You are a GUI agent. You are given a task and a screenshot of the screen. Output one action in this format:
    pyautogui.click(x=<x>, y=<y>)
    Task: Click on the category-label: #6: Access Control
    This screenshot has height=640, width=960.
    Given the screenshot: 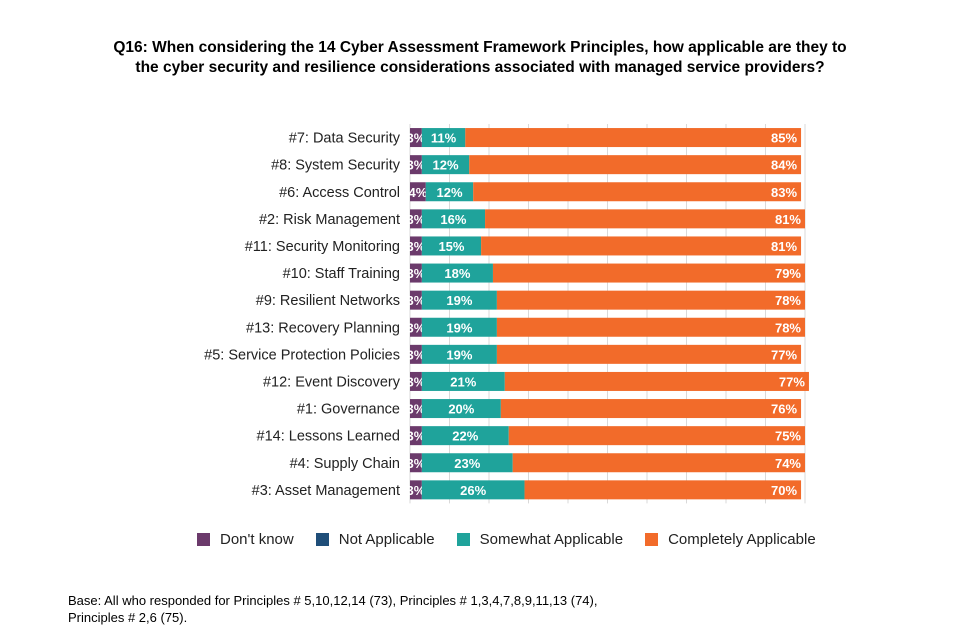 What is the action you would take?
    pyautogui.click(x=339, y=193)
    